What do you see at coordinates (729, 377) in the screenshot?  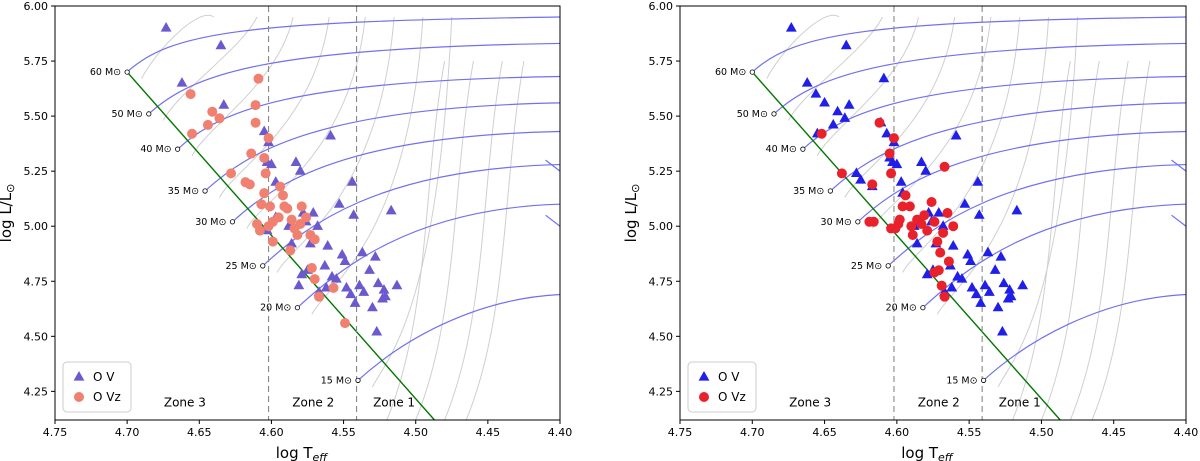 I see `legend-label: O V` at bounding box center [729, 377].